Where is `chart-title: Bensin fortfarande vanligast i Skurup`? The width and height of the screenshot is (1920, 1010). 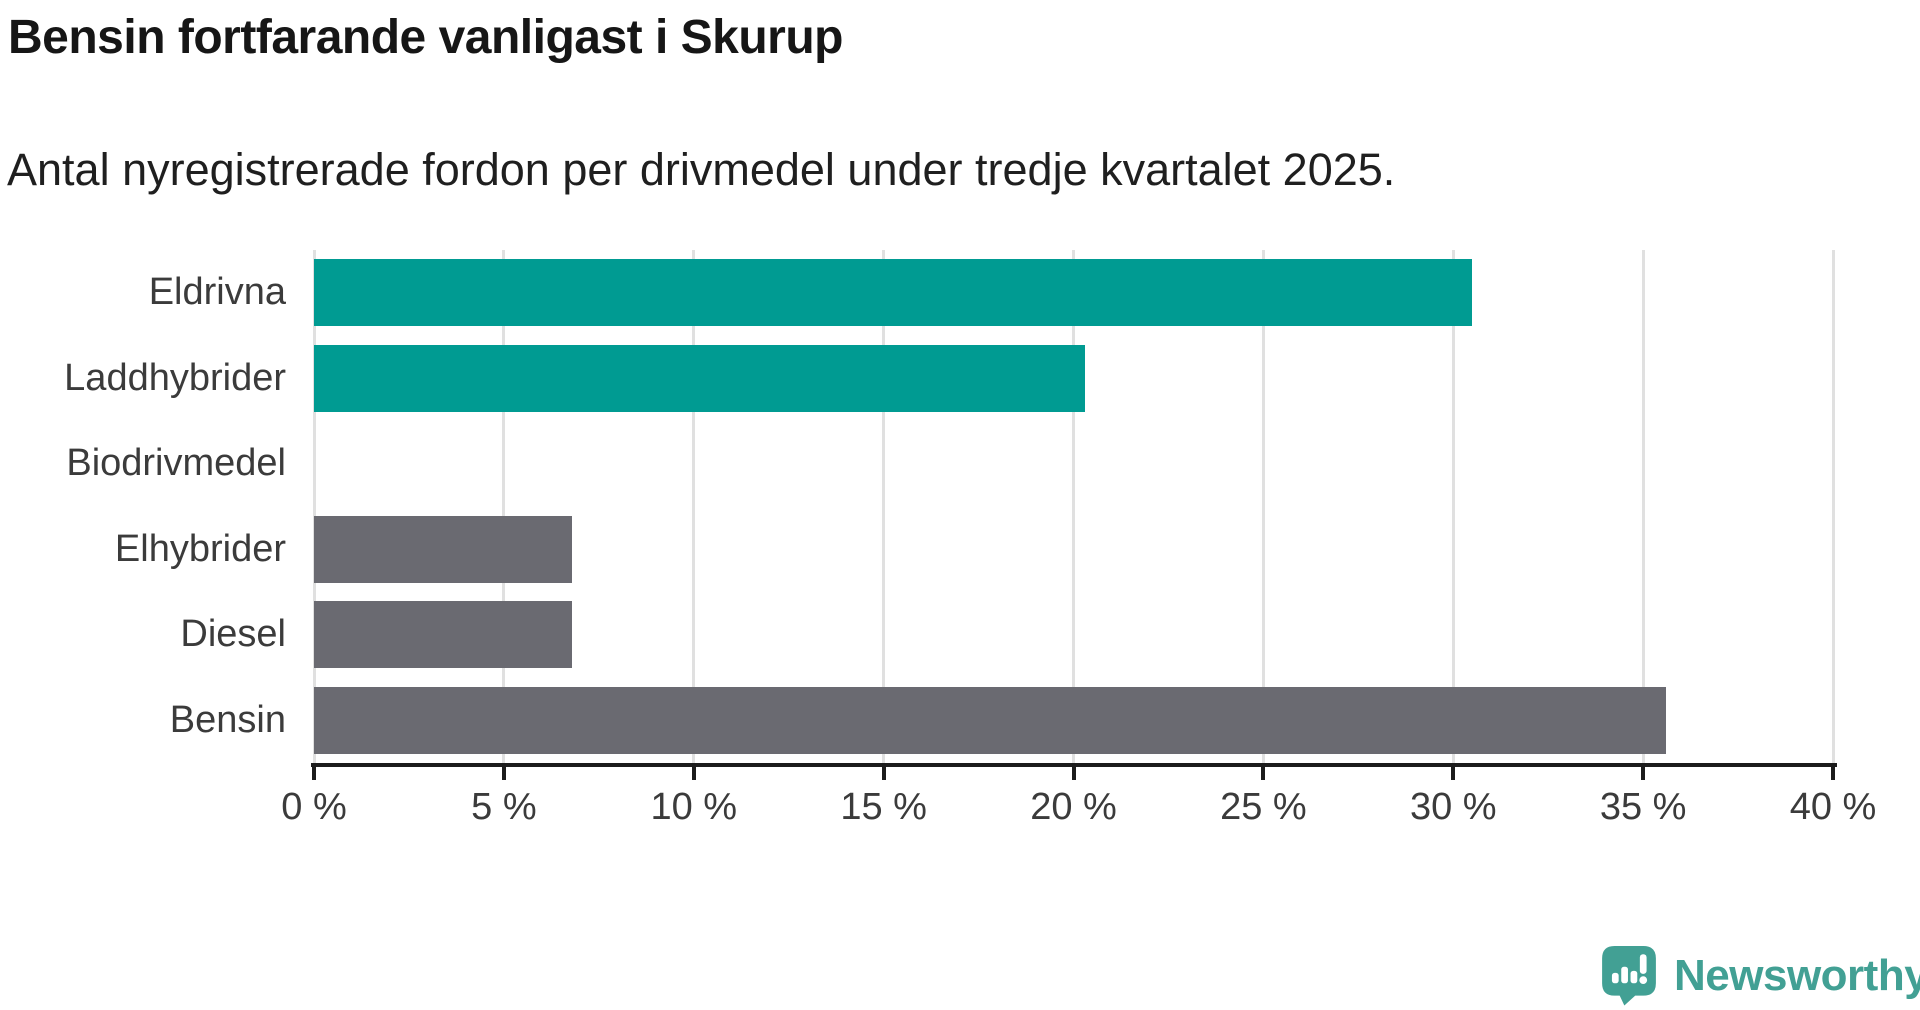 chart-title: Bensin fortfarande vanligast i Skurup is located at coordinates (426, 37).